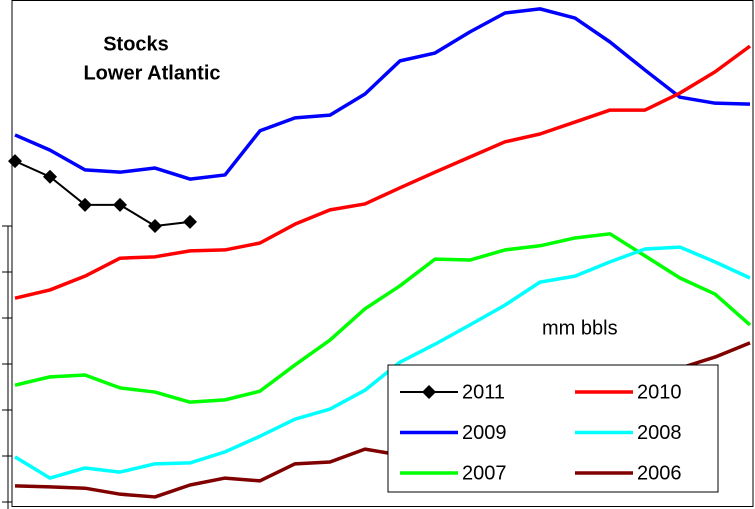 The height and width of the screenshot is (509, 755). I want to click on chart-subtitle: Lower Atlantic, so click(151, 73).